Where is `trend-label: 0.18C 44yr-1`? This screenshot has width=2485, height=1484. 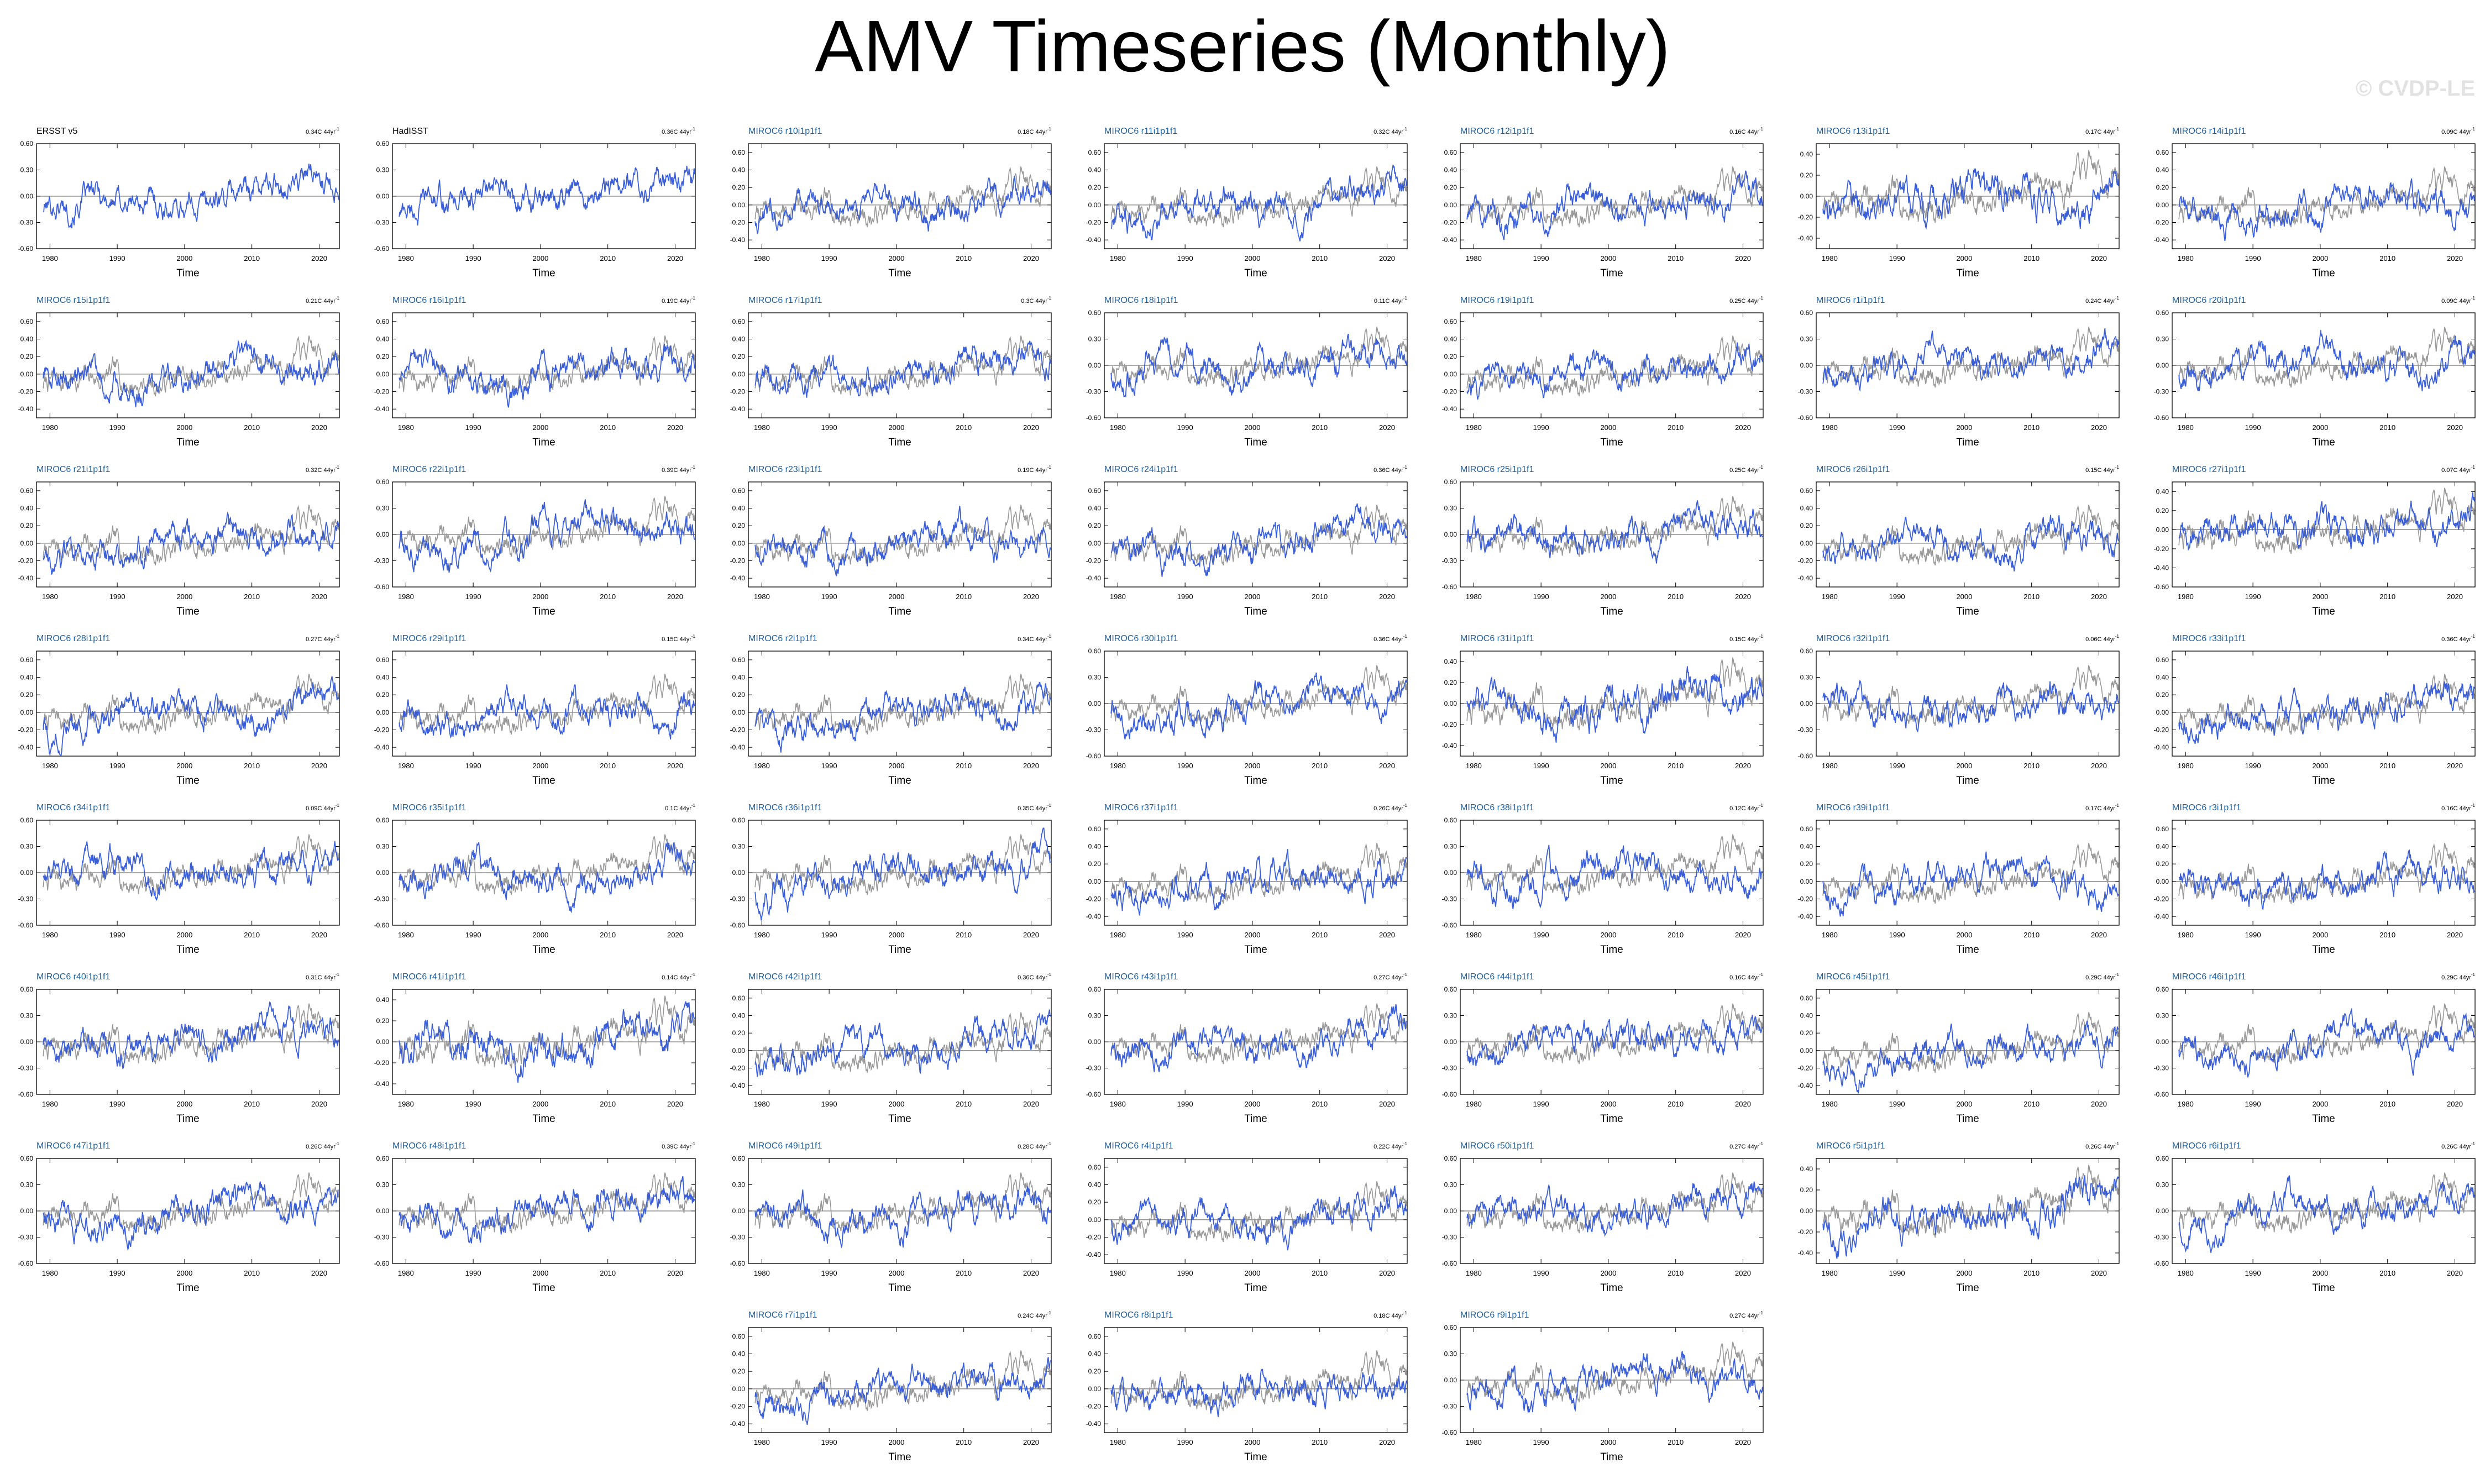
trend-label: 0.18C 44yr-1 is located at coordinates (1034, 131).